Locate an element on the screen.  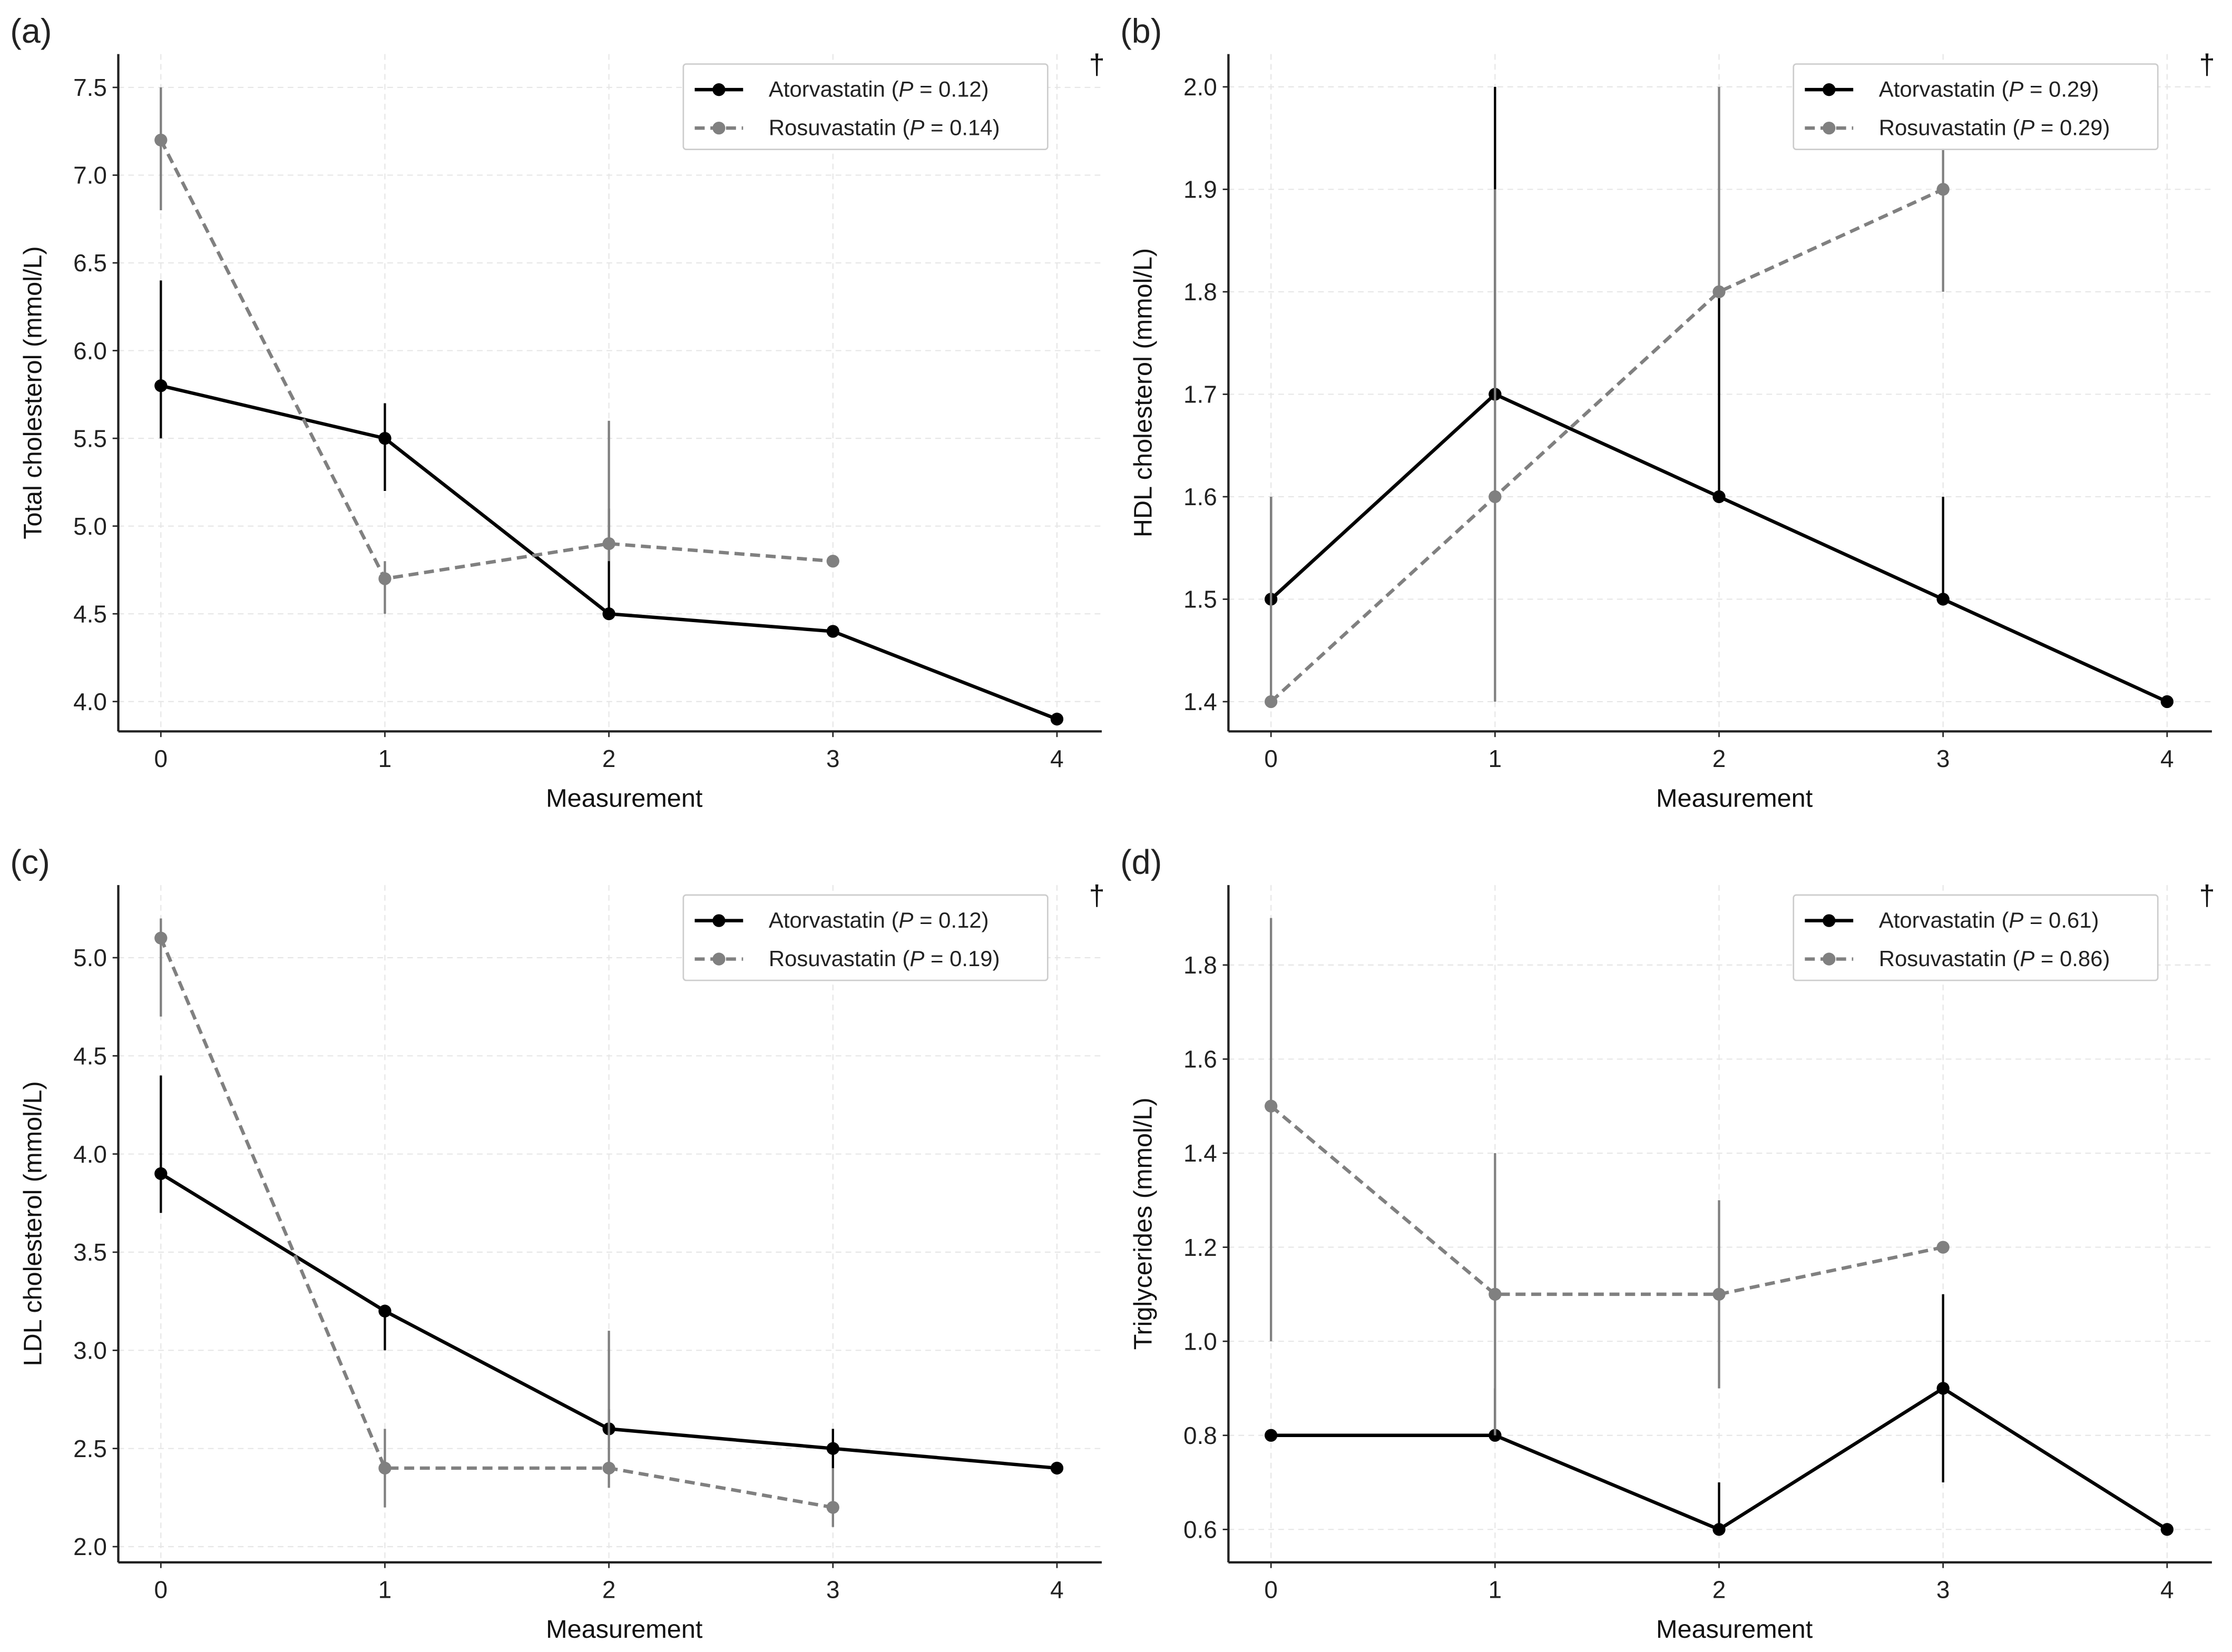
y-axis-label: Triglycerides (mmol/L) is located at coordinates (1143, 1224).